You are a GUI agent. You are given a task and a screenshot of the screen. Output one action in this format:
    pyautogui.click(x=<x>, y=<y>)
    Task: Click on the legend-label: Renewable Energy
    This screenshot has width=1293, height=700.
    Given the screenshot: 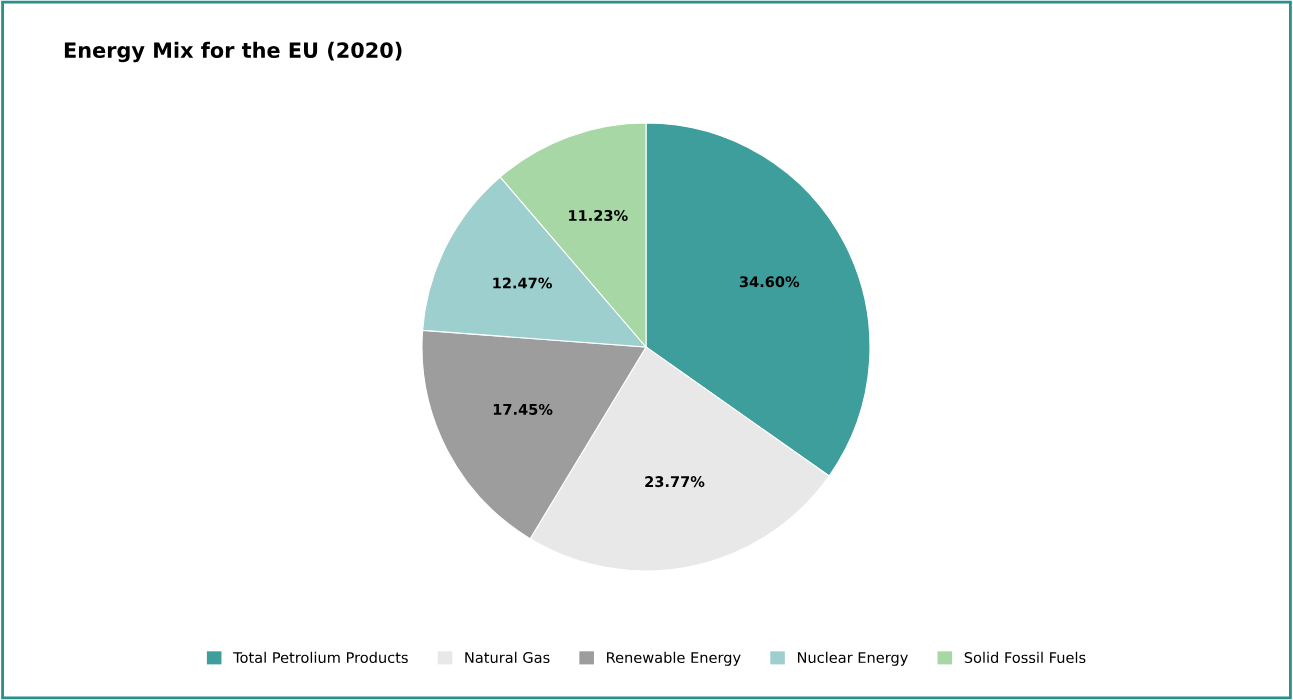 What is the action you would take?
    pyautogui.click(x=674, y=658)
    